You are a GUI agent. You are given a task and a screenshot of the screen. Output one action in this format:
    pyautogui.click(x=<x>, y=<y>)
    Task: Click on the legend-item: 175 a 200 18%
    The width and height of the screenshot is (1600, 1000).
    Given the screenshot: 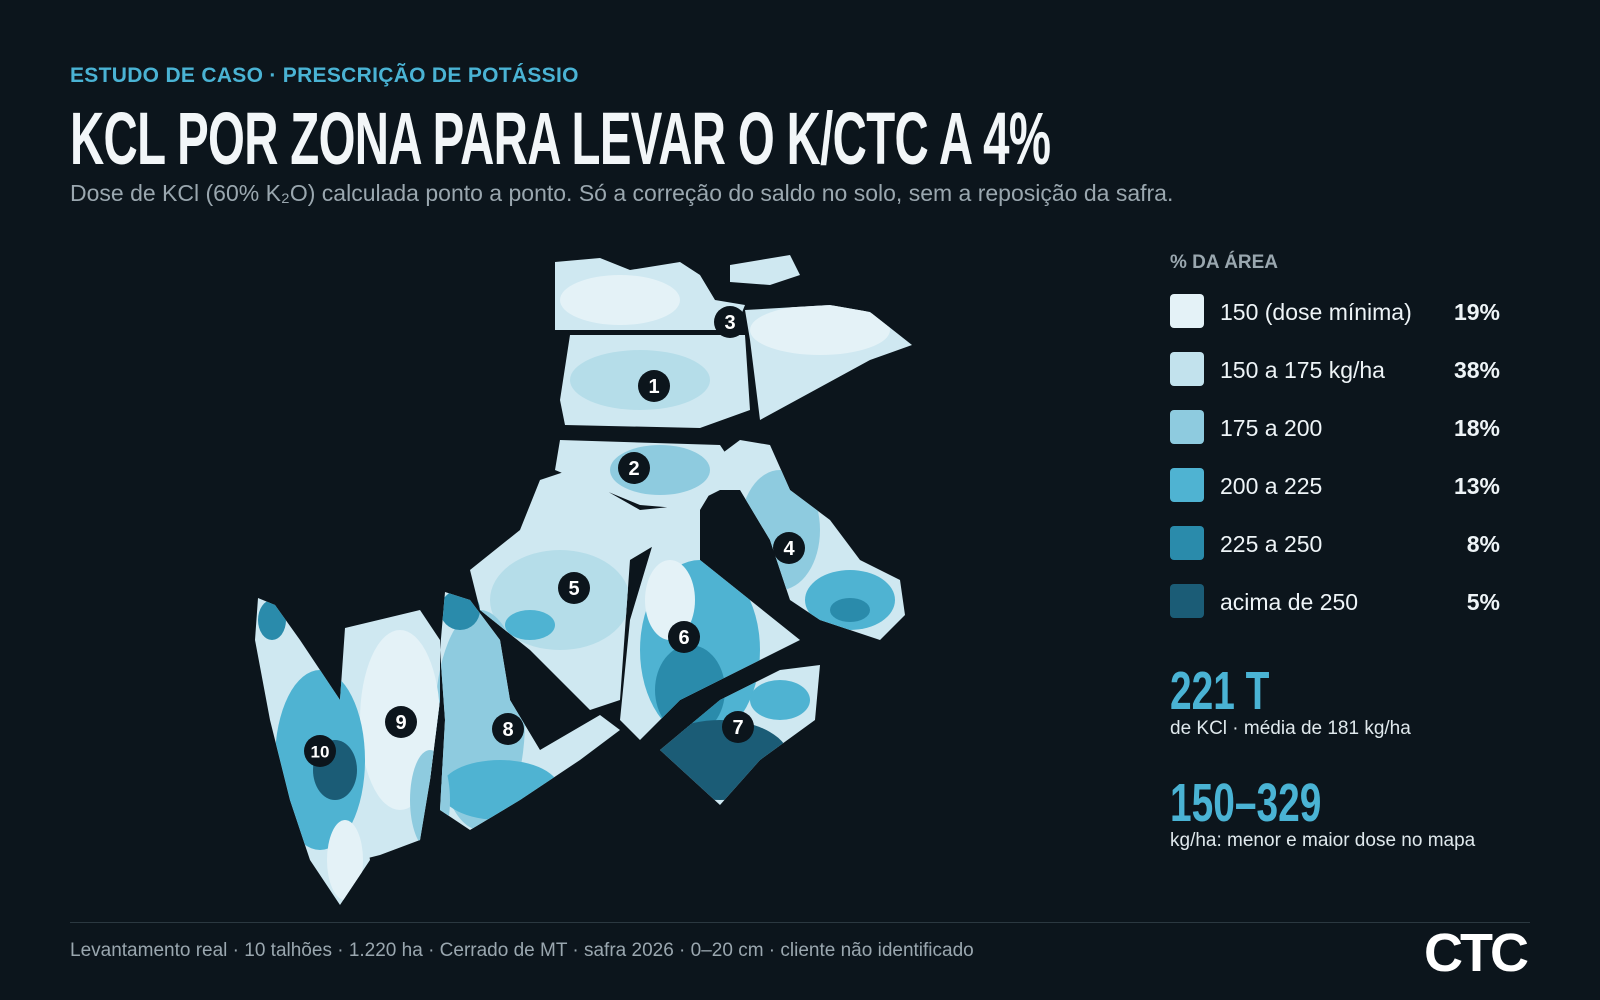 What is the action you would take?
    pyautogui.click(x=1335, y=428)
    